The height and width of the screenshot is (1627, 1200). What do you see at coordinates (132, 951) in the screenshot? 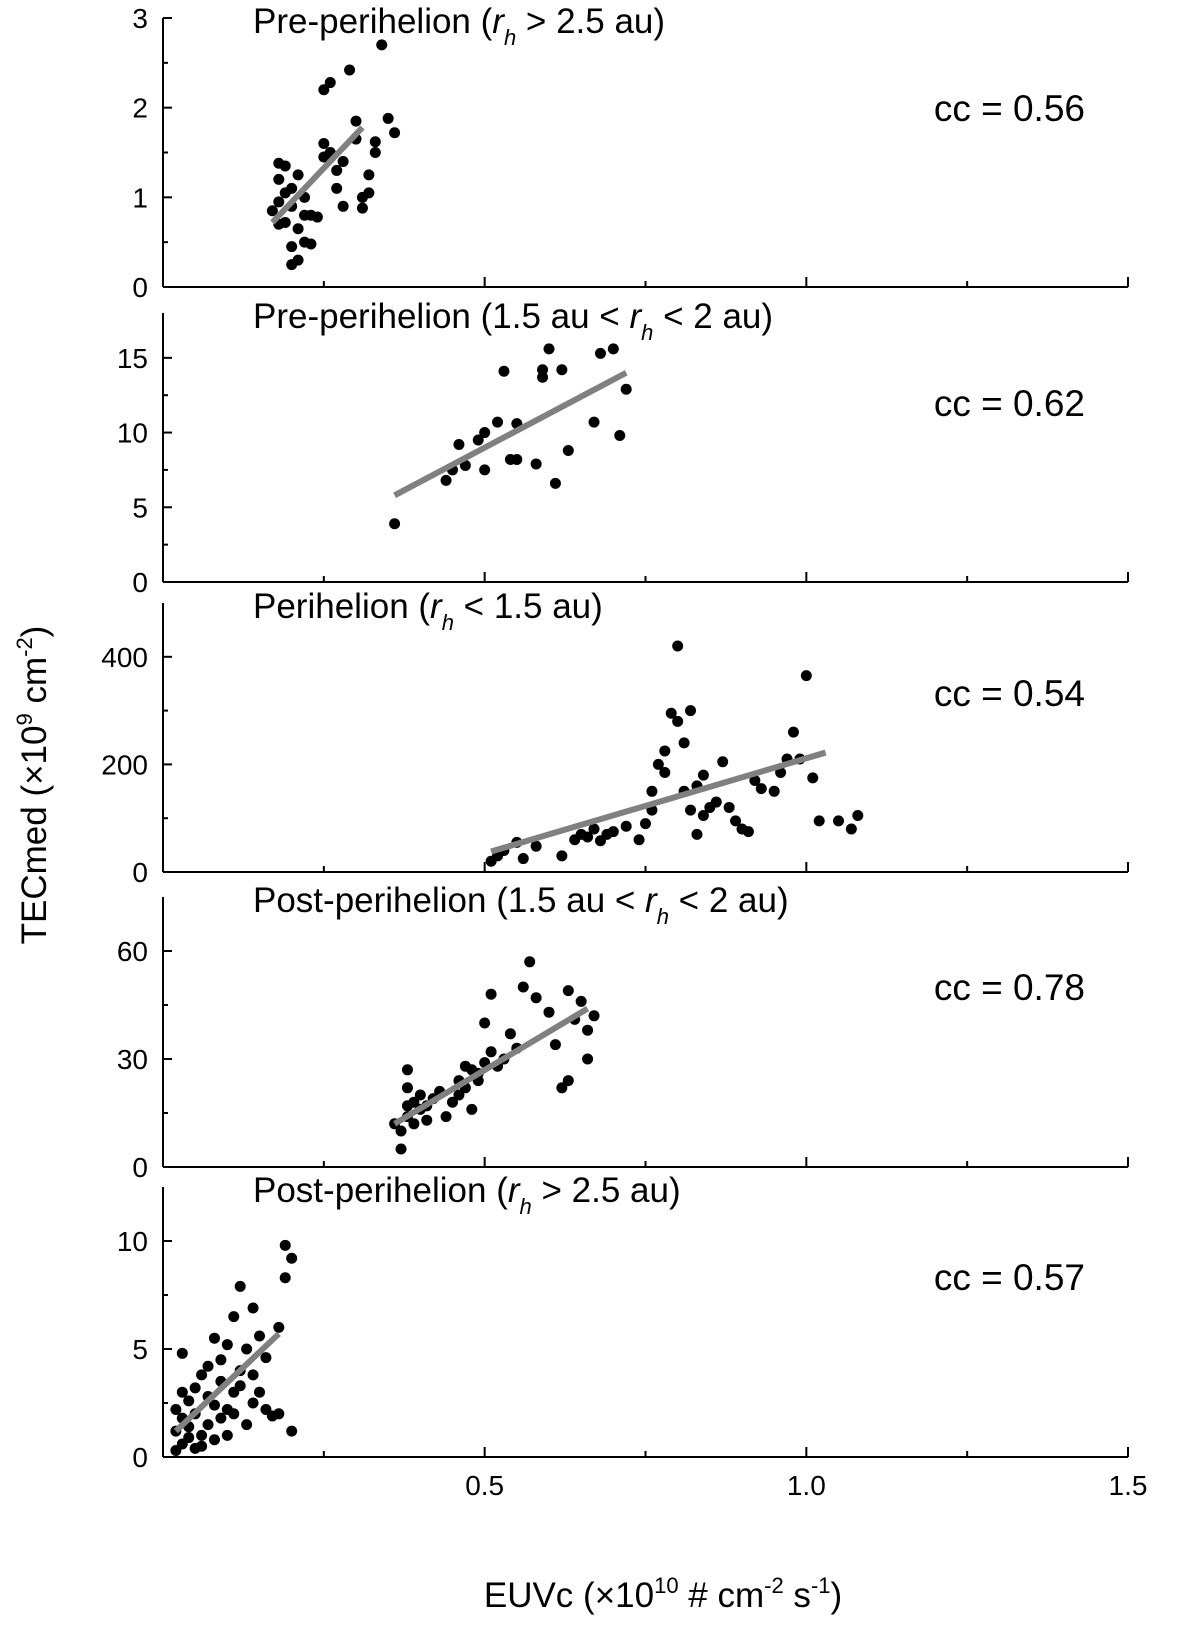
I see `y-tick-label: 60` at bounding box center [132, 951].